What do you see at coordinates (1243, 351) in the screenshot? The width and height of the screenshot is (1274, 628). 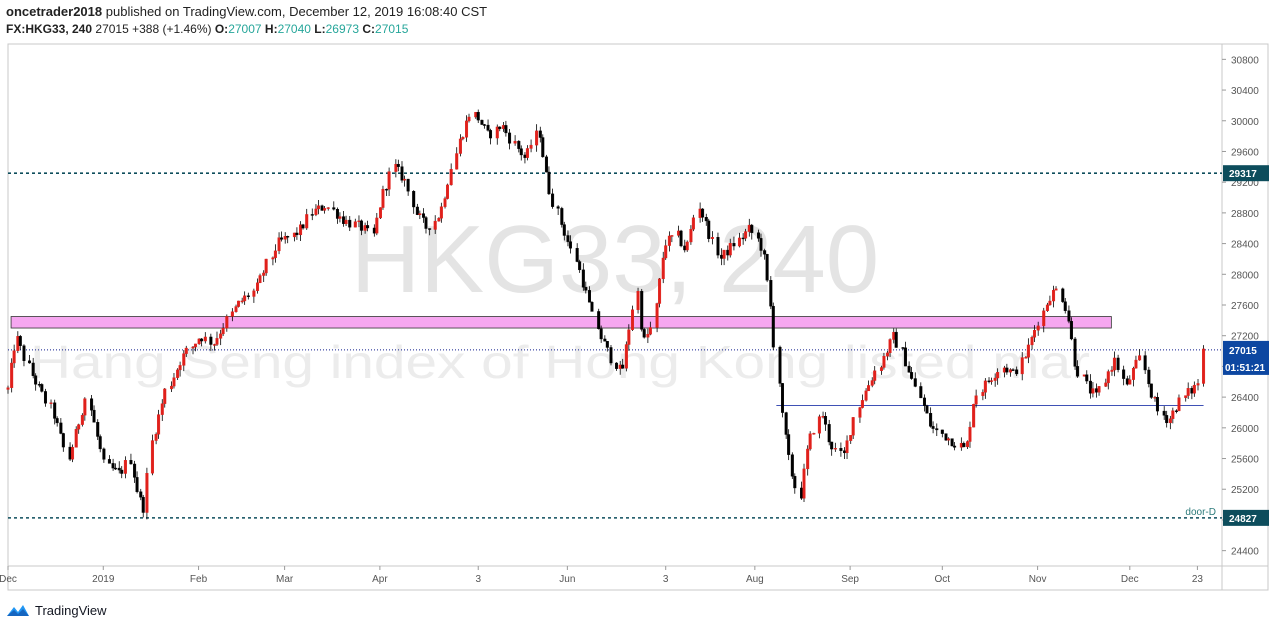 I see `last-price-tag-label: 27015` at bounding box center [1243, 351].